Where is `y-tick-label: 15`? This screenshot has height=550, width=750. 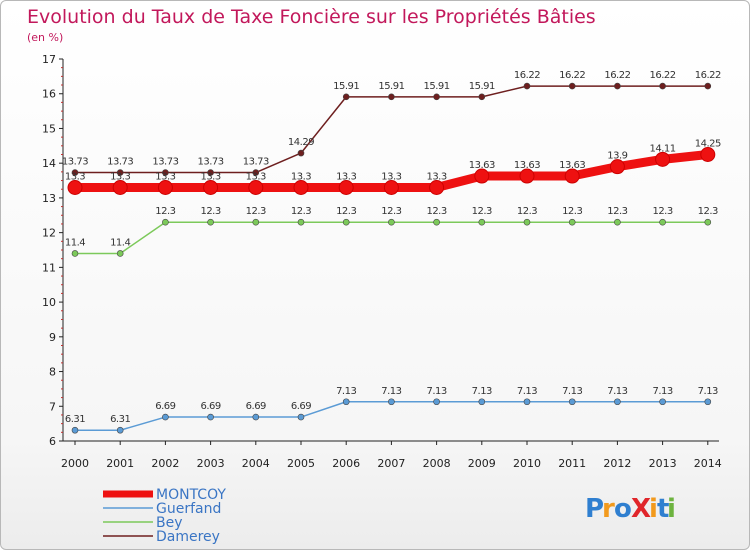
y-tick-label: 15 is located at coordinates (49, 128).